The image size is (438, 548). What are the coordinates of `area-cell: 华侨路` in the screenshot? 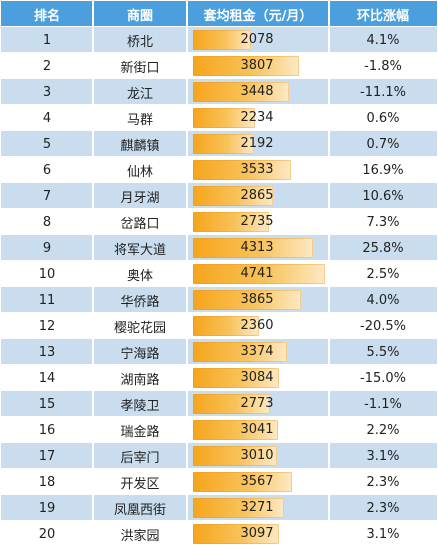 It's located at (140, 302).